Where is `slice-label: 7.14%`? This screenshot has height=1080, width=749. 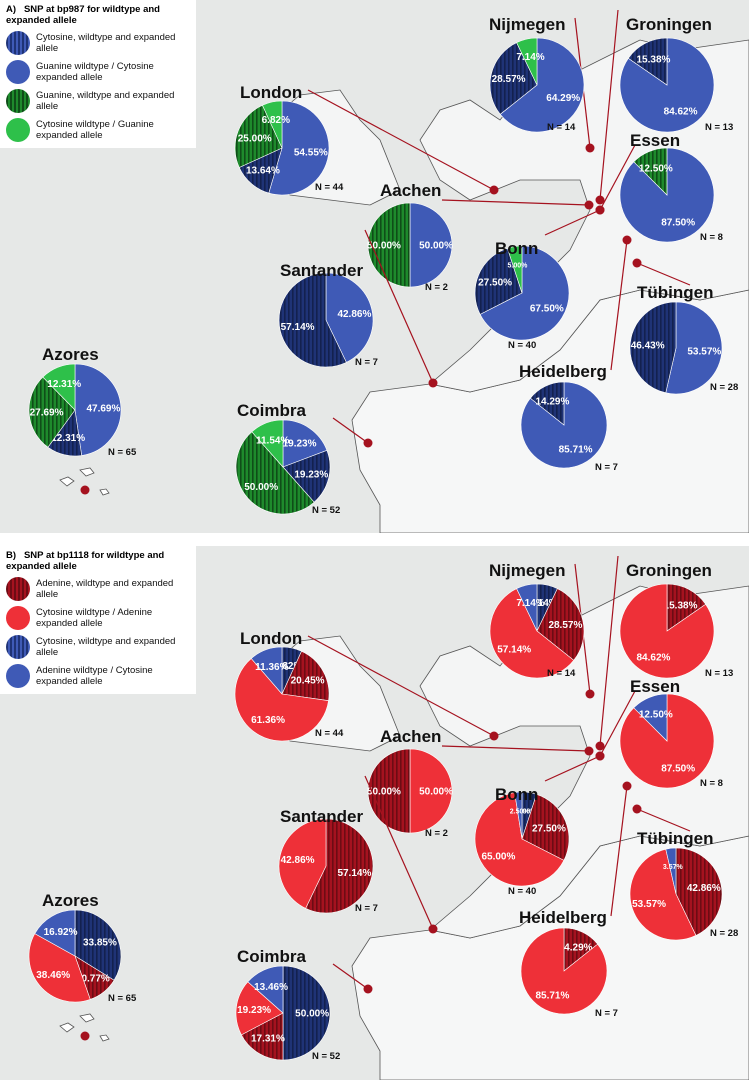 slice-label: 7.14% is located at coordinates (530, 603).